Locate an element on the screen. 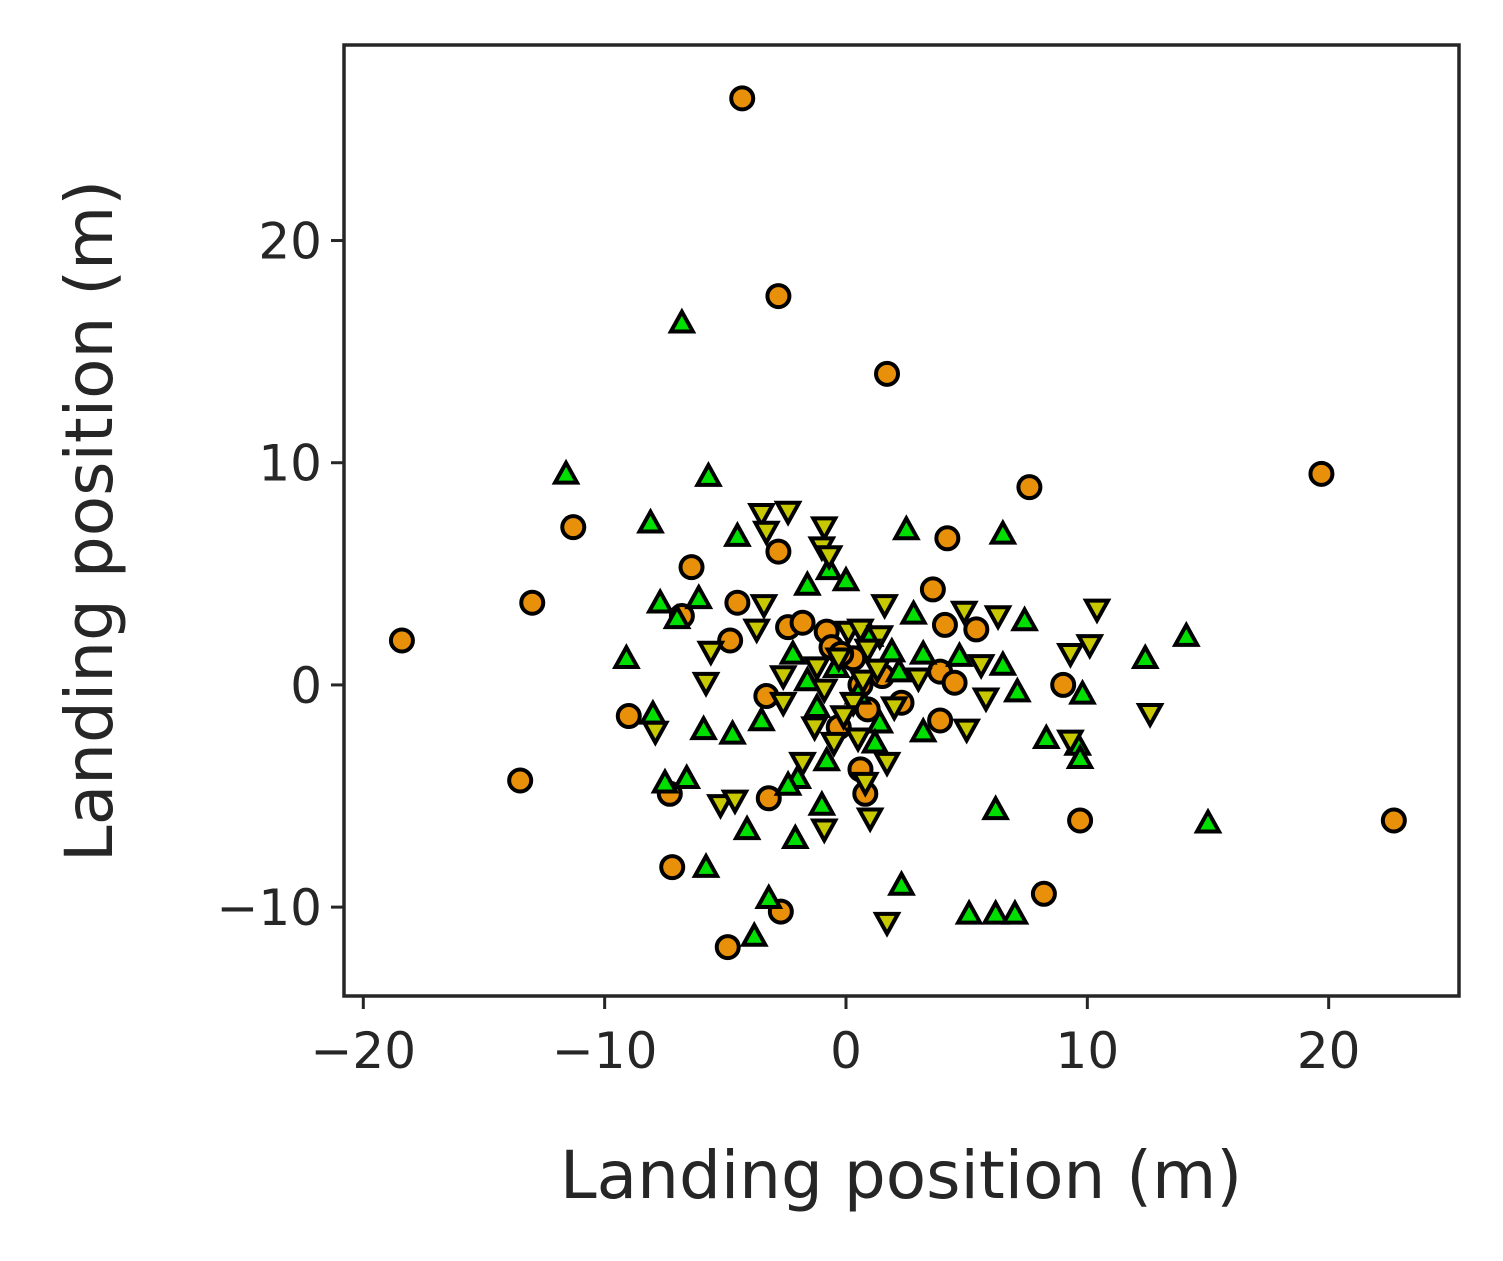 This screenshot has height=1261, width=1503. x-axis-label: Landing position (m) is located at coordinates (901, 1175).